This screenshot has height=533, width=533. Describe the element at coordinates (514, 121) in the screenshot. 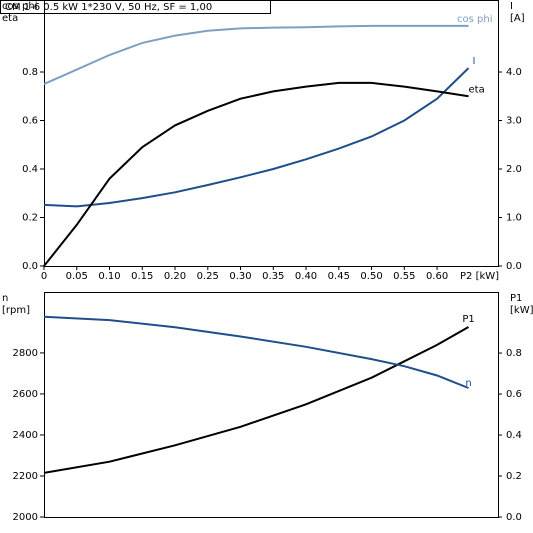

I see `y2-tick-label: 3.0` at that location.